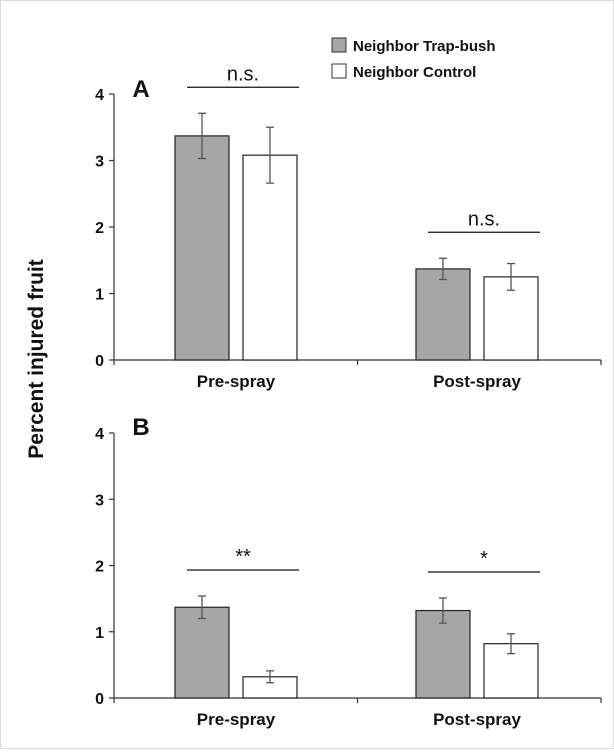 The height and width of the screenshot is (753, 614). Describe the element at coordinates (243, 557) in the screenshot. I see `significance-label: **` at that location.